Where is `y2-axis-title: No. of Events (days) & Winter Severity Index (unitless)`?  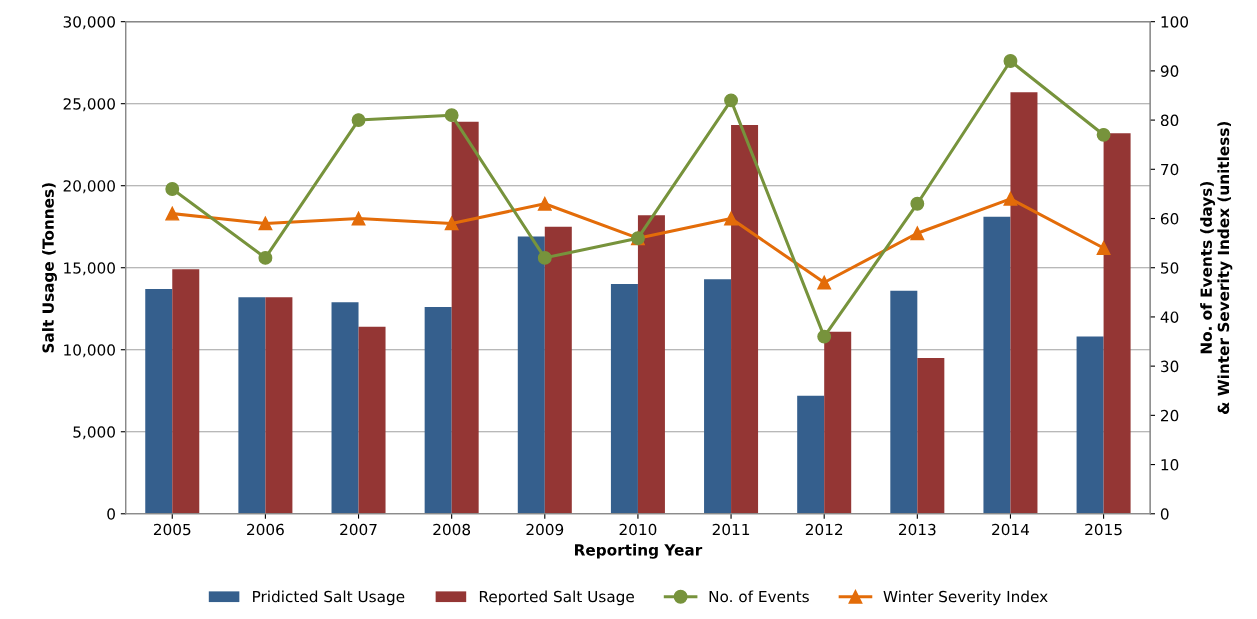
y2-axis-title: No. of Events (days) & Winter Severity Index (unitless) is located at coordinates (1216, 267).